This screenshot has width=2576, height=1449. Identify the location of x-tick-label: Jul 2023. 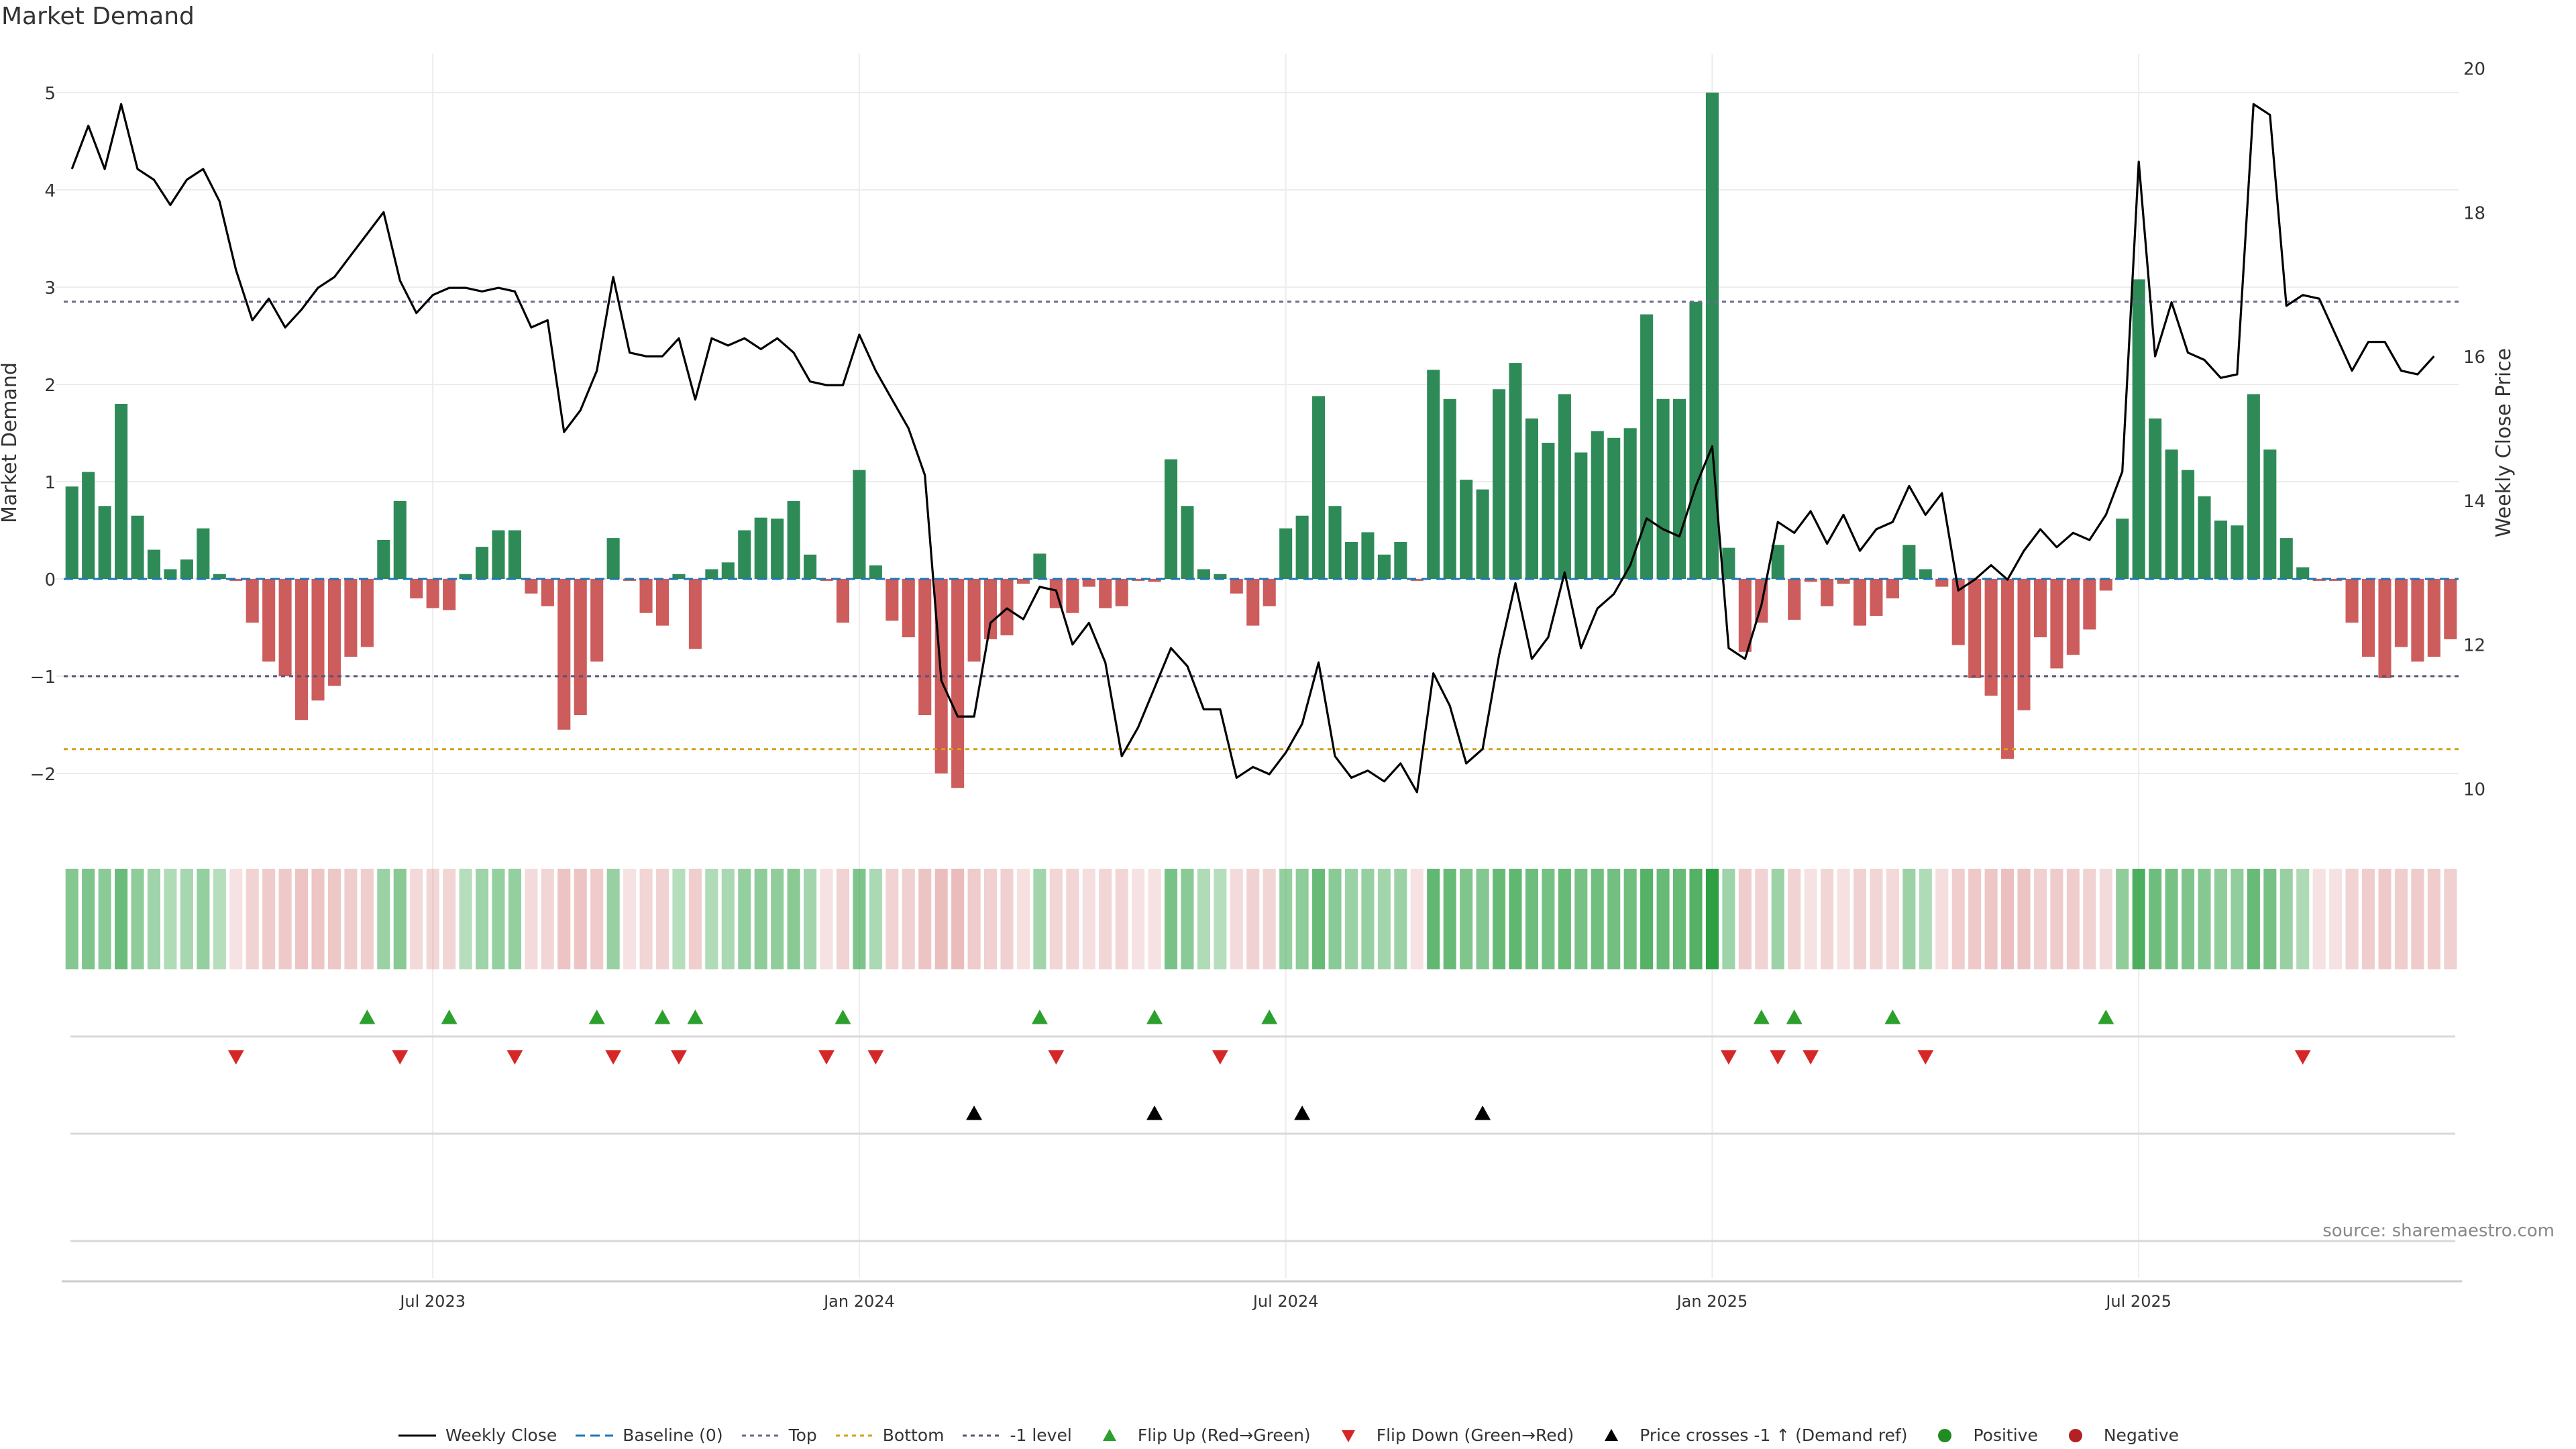
(432, 1301).